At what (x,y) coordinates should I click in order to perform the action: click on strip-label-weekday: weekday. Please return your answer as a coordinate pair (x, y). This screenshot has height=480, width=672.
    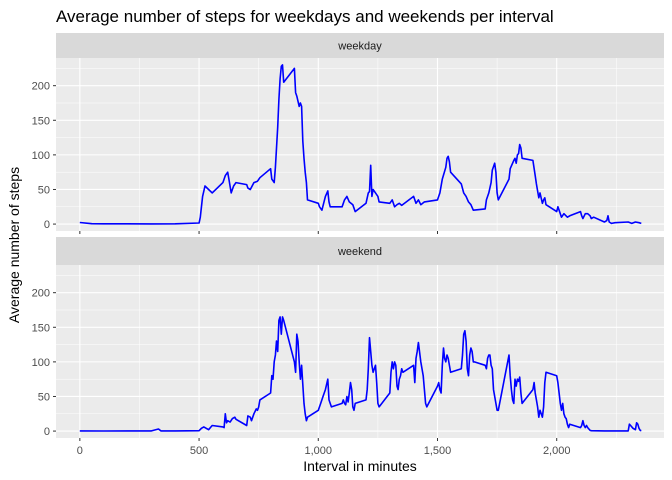
    Looking at the image, I should click on (359, 47).